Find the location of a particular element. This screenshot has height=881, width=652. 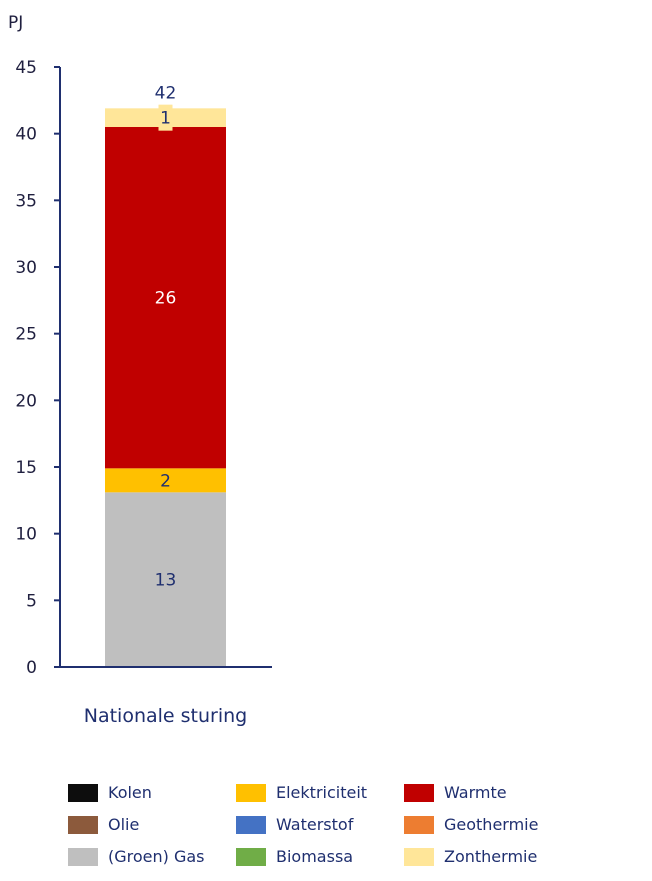

y-axis-unit-label: PJ is located at coordinates (15, 23).